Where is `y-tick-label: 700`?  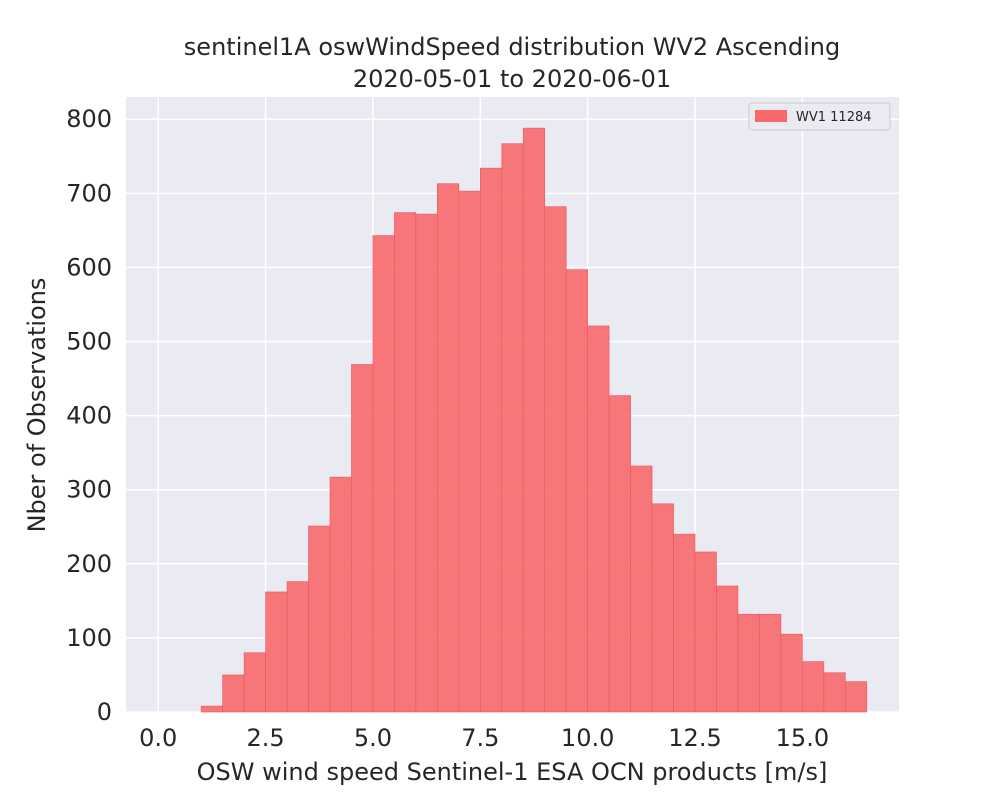
y-tick-label: 700 is located at coordinates (89, 193).